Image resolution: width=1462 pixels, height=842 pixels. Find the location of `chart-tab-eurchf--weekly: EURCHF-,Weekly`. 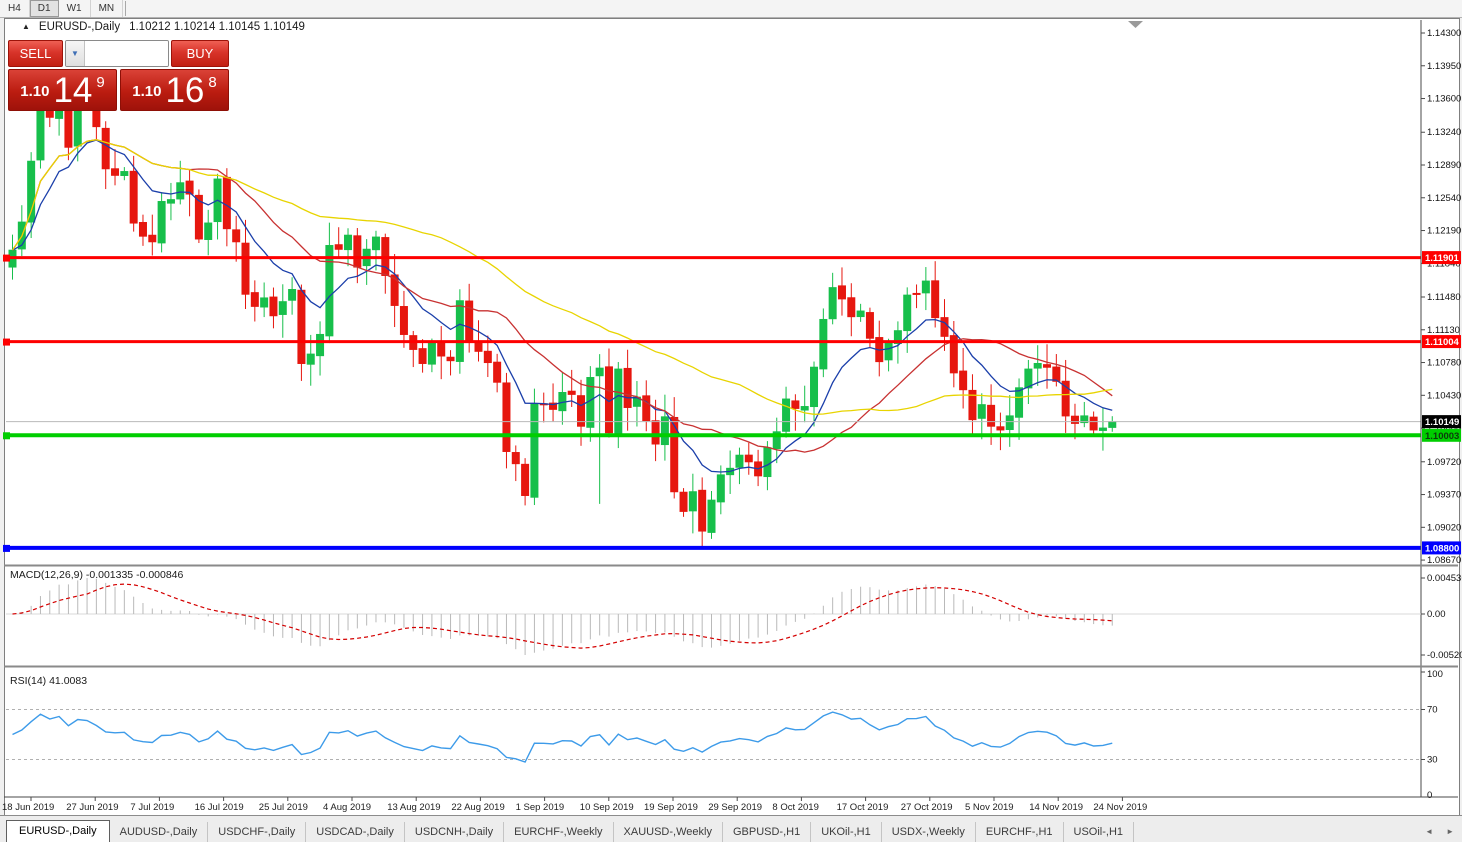

chart-tab-eurchf--weekly: EURCHF-,Weekly is located at coordinates (559, 832).